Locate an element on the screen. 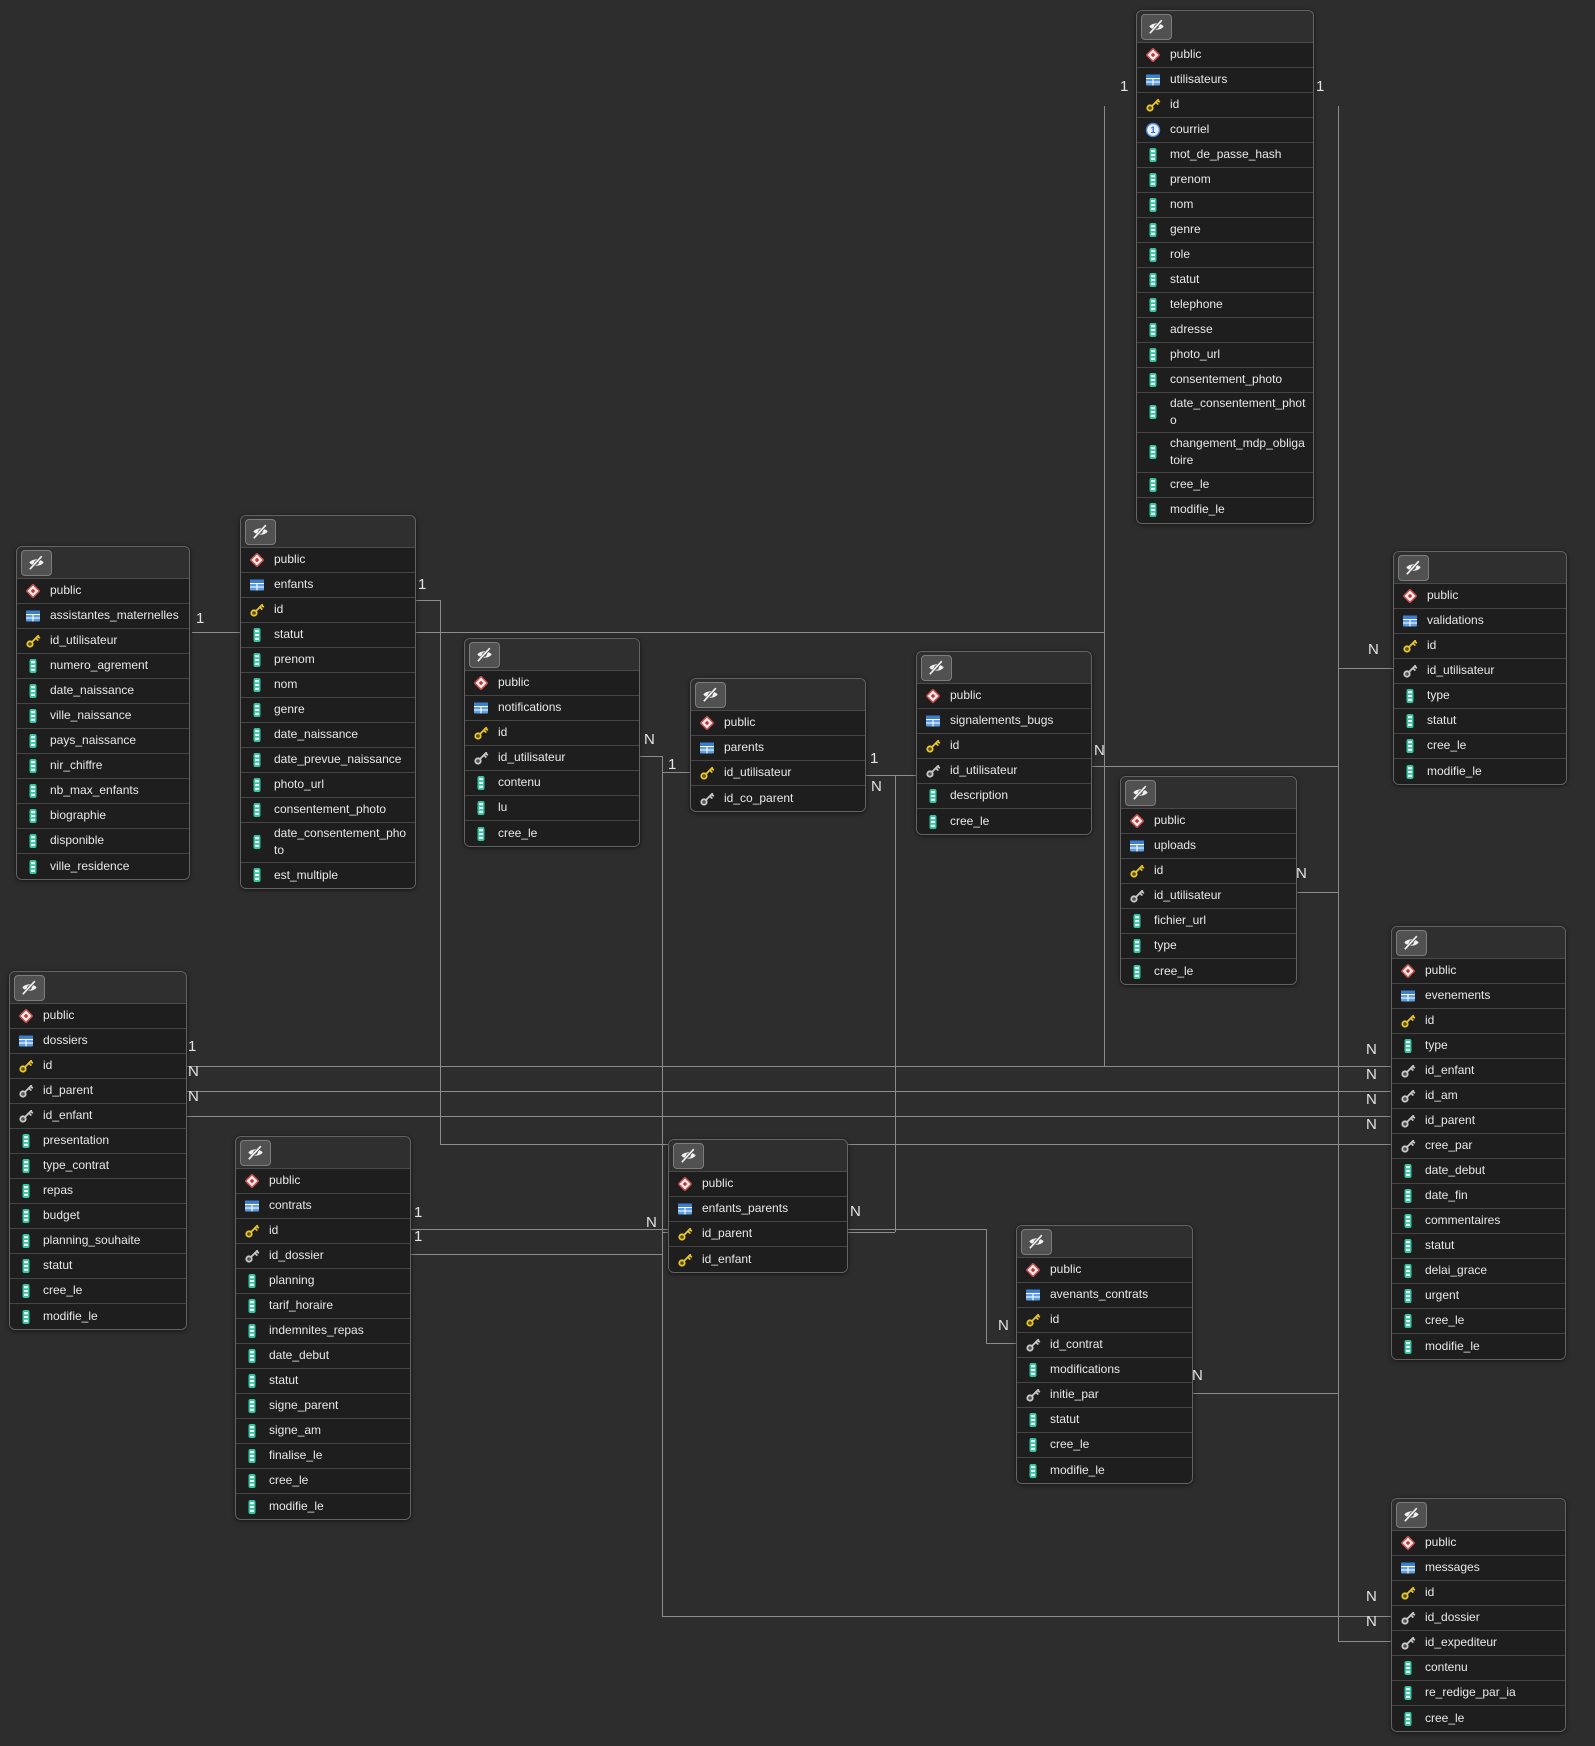 The image size is (1595, 1746). field-row-genre: genre is located at coordinates (1225, 230).